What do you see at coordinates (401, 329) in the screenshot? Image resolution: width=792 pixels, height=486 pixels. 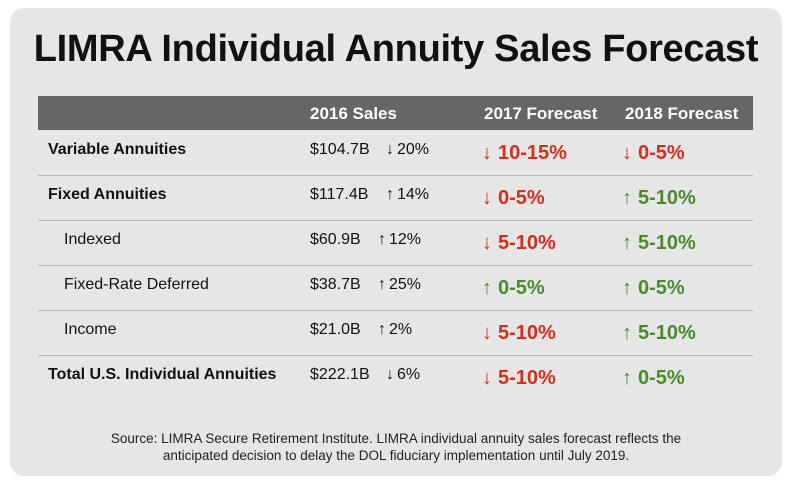 I see `sales-change-value: 2%` at bounding box center [401, 329].